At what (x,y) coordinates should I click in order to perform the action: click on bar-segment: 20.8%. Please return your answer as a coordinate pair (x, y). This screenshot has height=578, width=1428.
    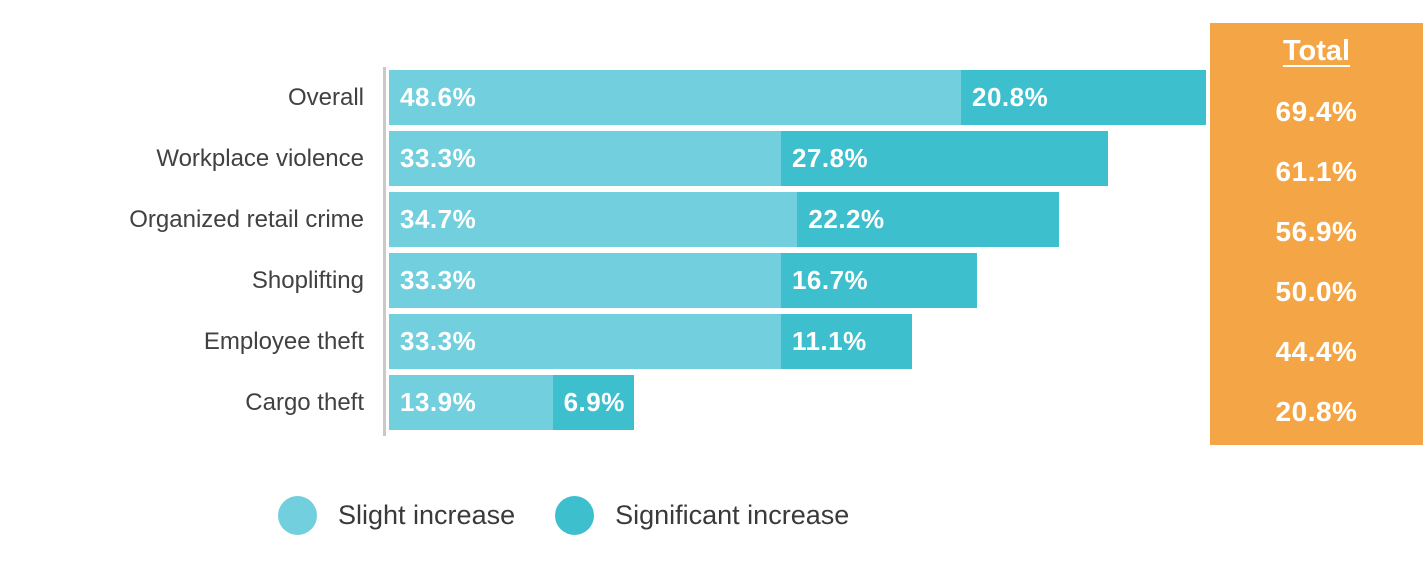
    Looking at the image, I should click on (1083, 97).